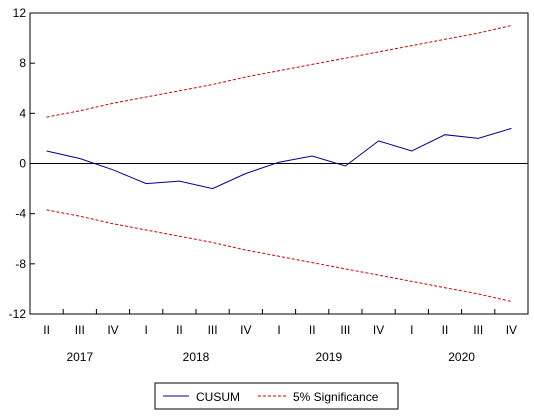  I want to click on y-tick-label: -8, so click(20, 264).